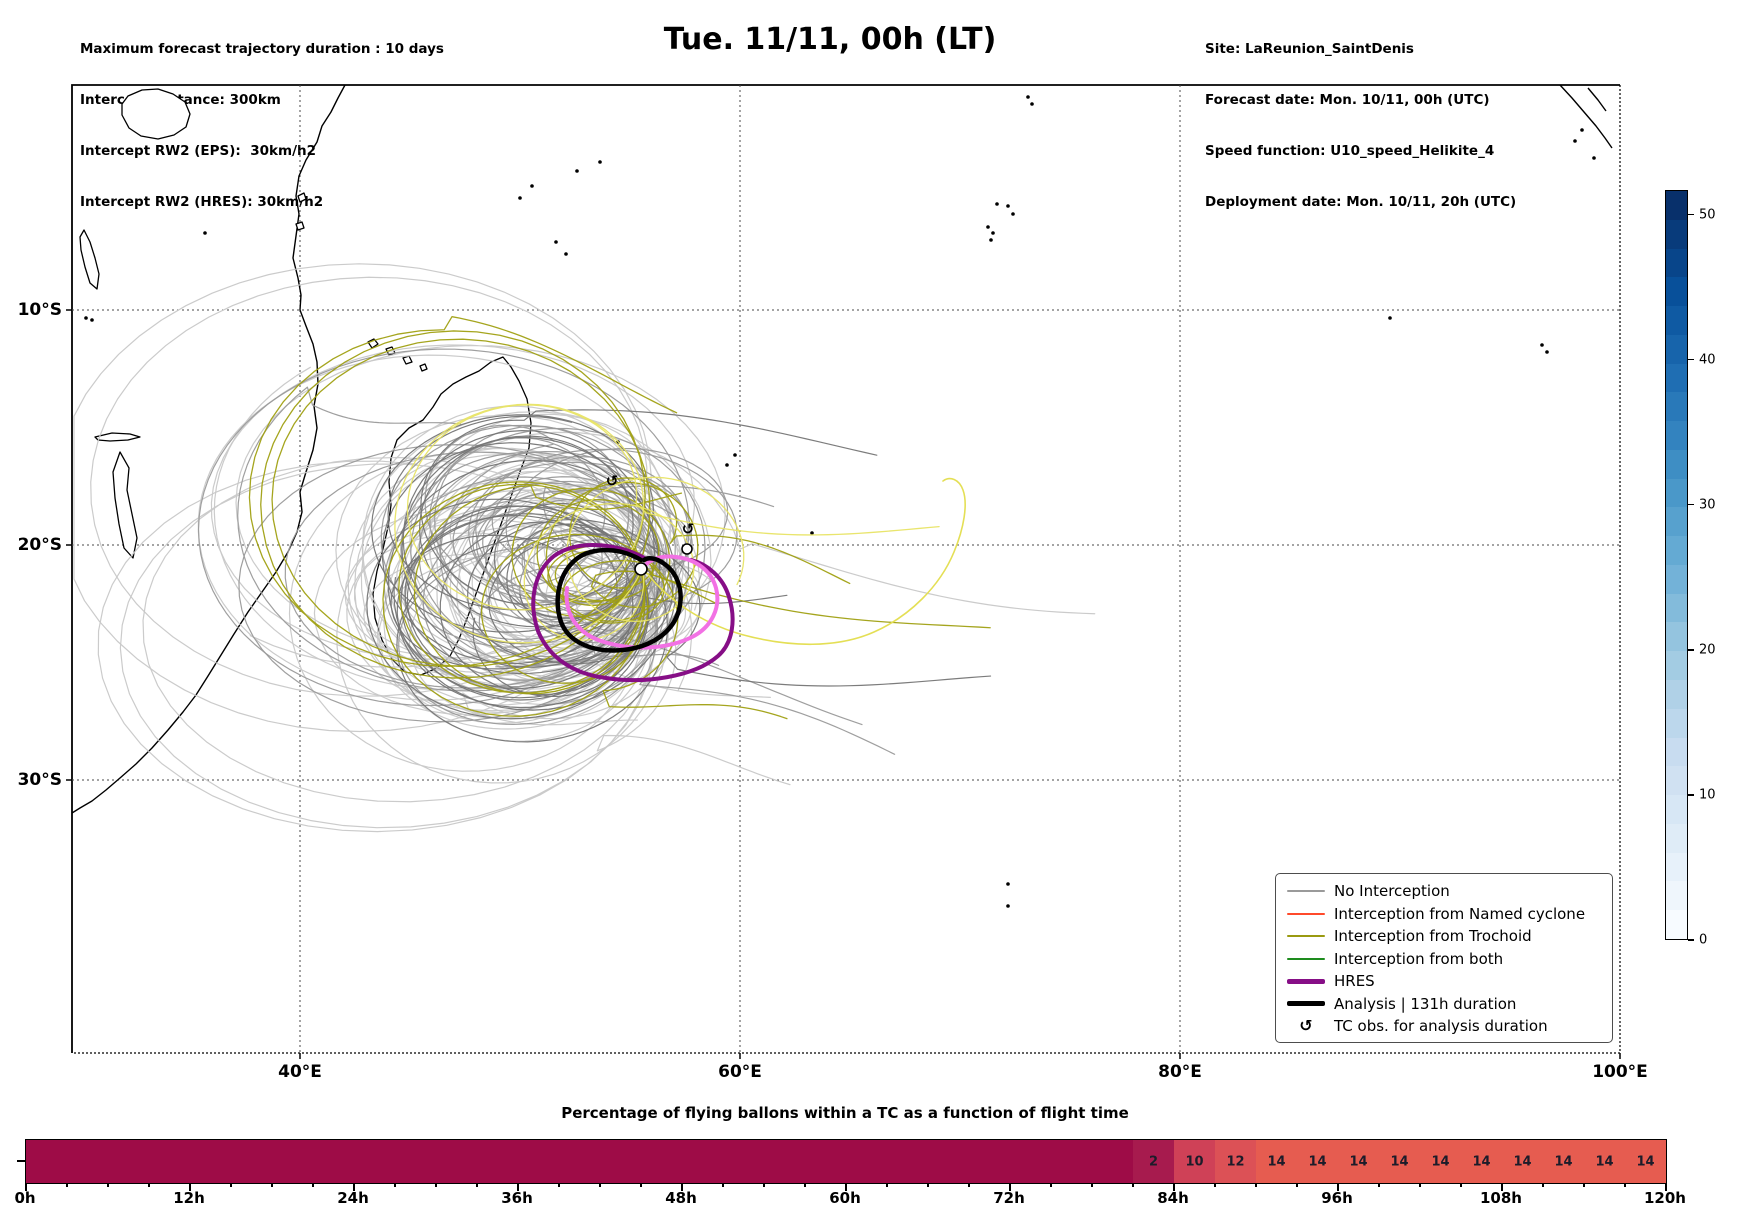 This screenshot has width=1752, height=1213. I want to click on legend-label: Interception from both, so click(1419, 958).